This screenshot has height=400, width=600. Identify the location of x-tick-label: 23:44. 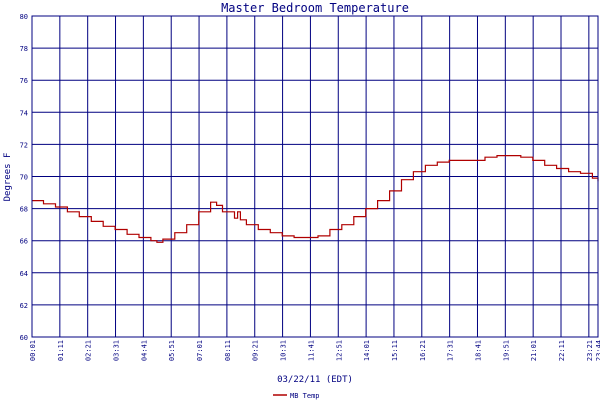
(597, 350).